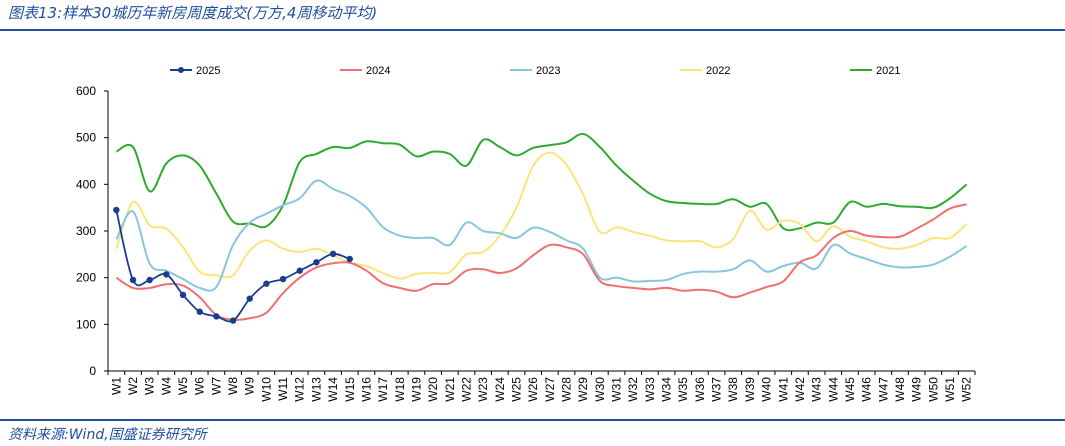 Image resolution: width=1065 pixels, height=446 pixels. Describe the element at coordinates (633, 389) in the screenshot. I see `x-tick-label: W32` at that location.